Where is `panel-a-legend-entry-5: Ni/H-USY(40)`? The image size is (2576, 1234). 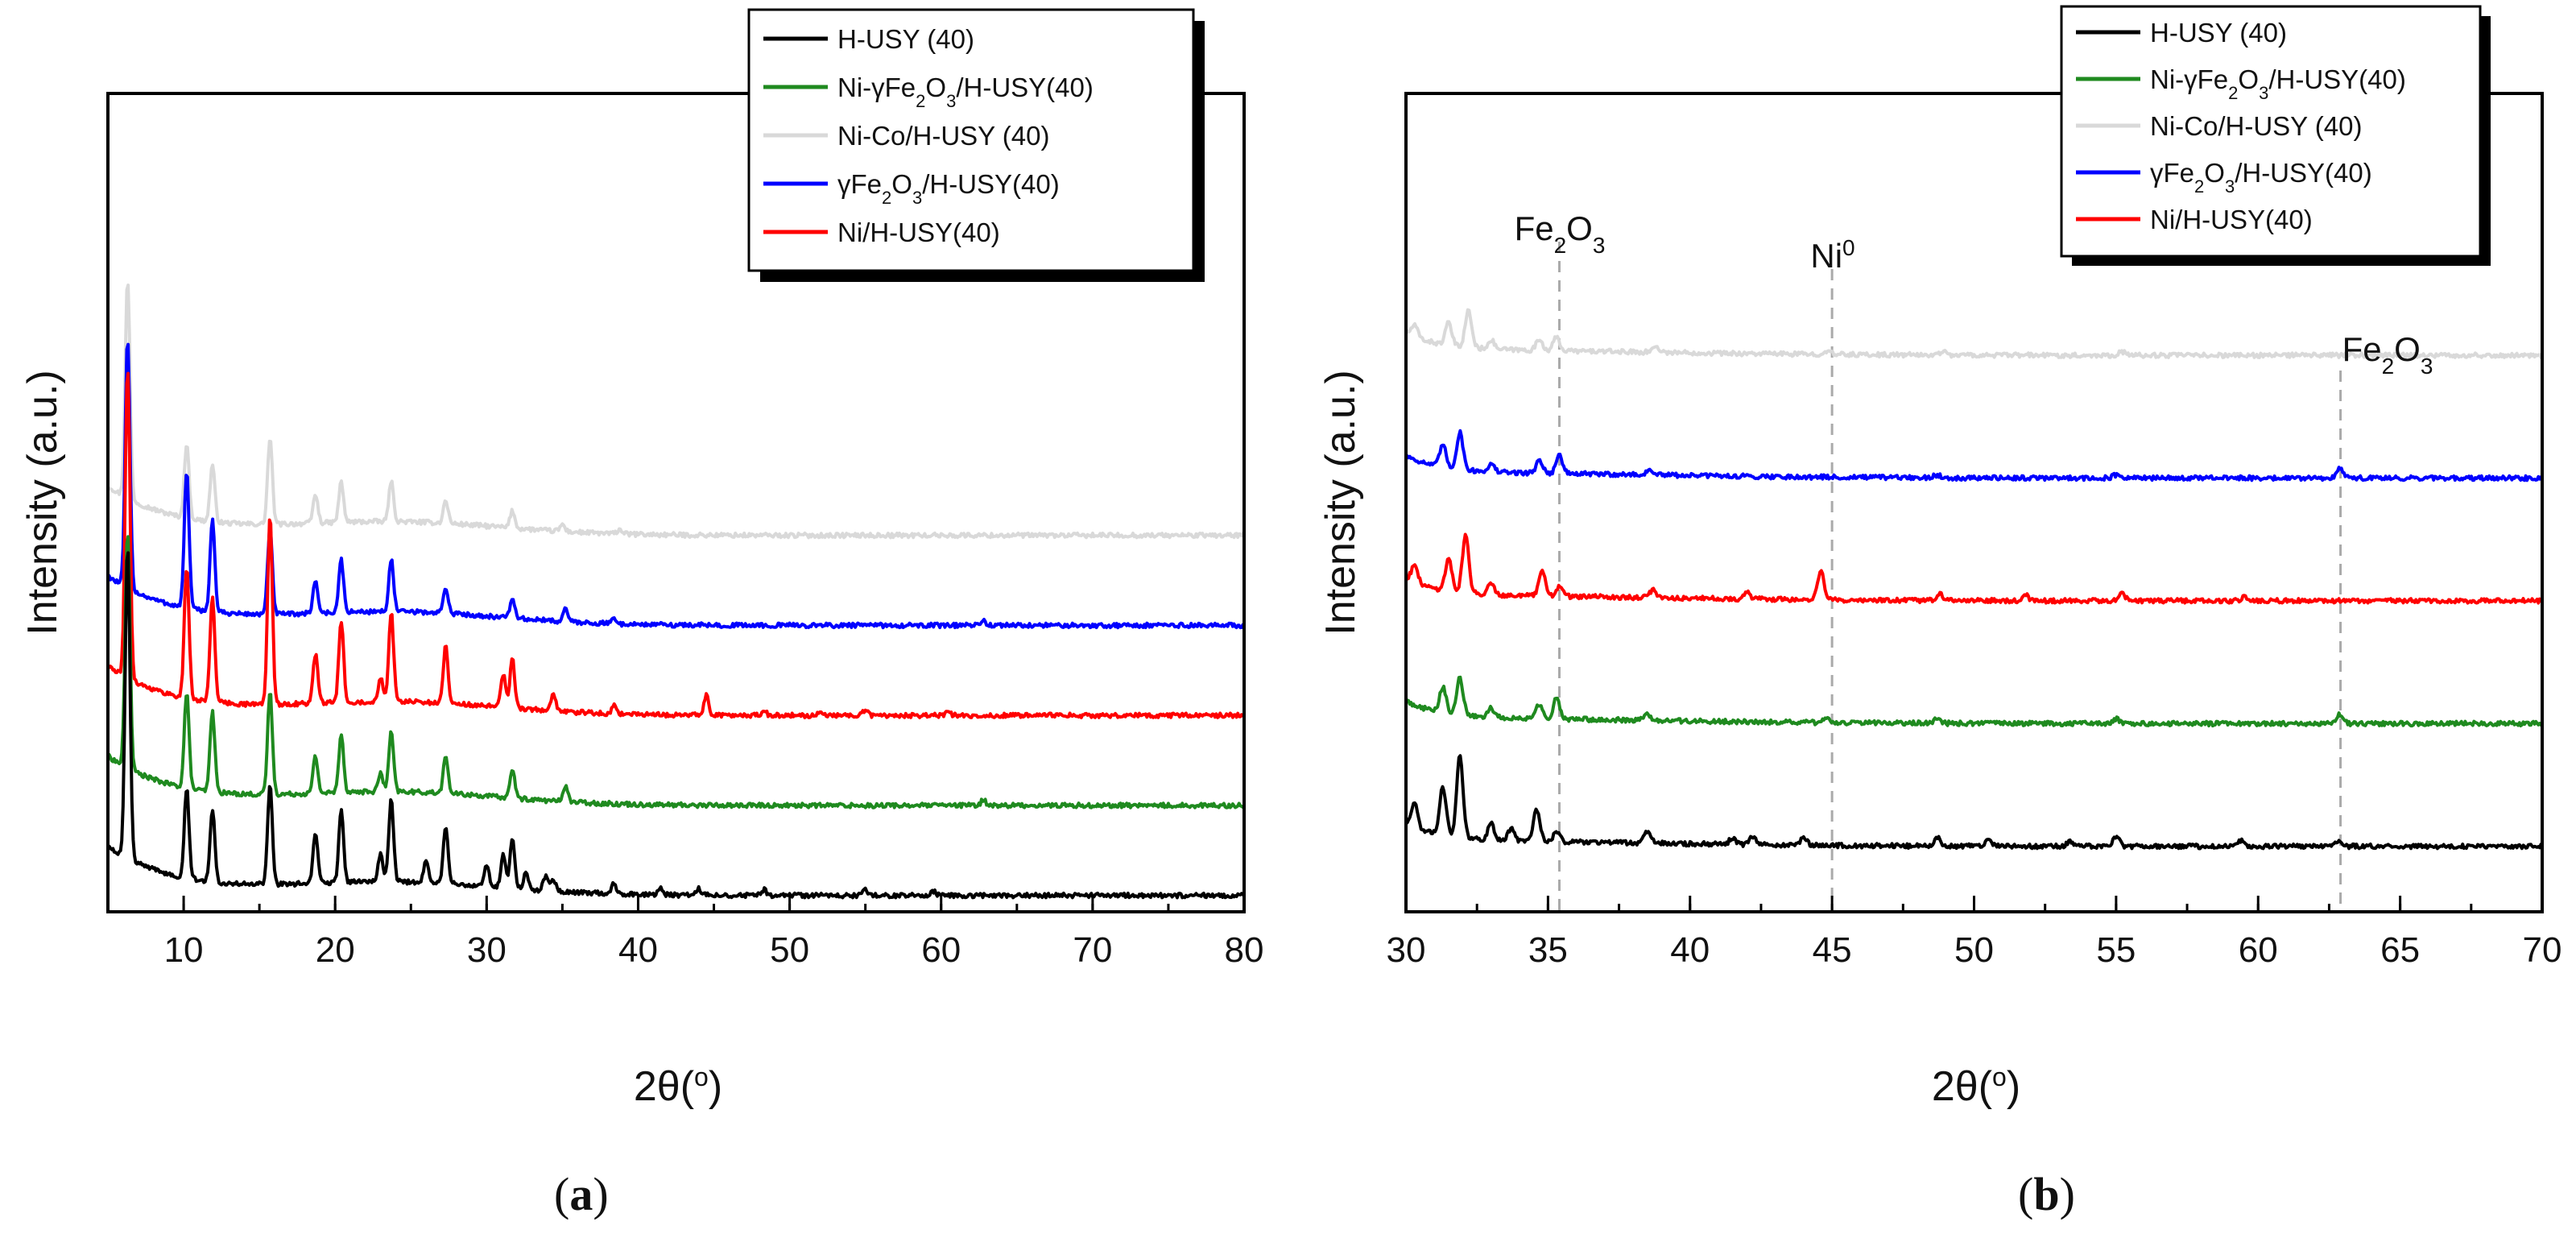 panel-a-legend-entry-5: Ni/H-USY(40) is located at coordinates (918, 232).